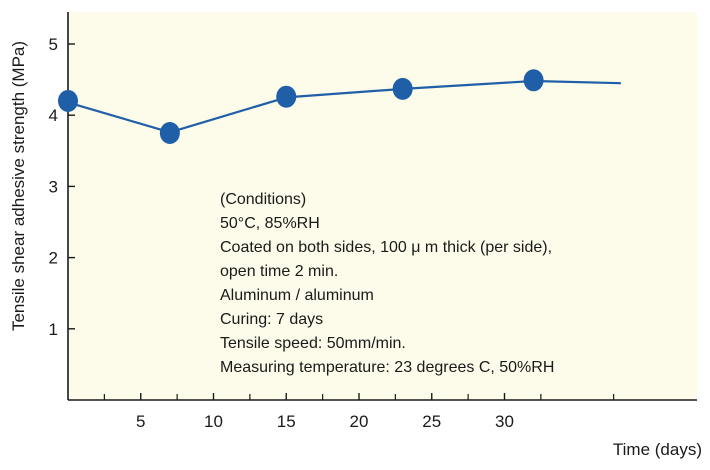 The image size is (710, 470). I want to click on y-tick-label: 2, so click(53, 258).